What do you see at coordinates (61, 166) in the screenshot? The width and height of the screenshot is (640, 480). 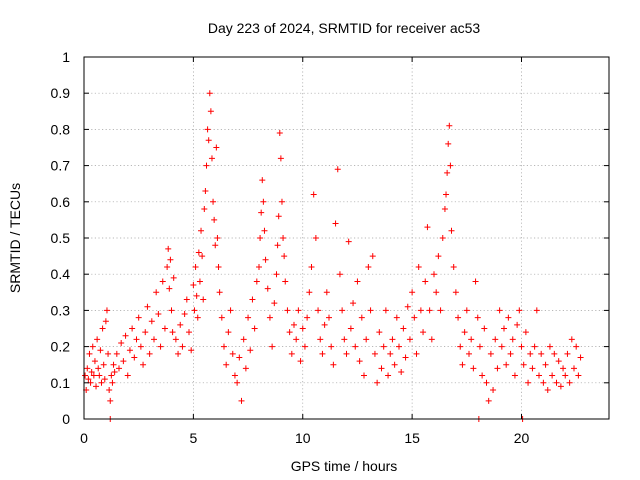 I see `y-tick-label: 0.7` at bounding box center [61, 166].